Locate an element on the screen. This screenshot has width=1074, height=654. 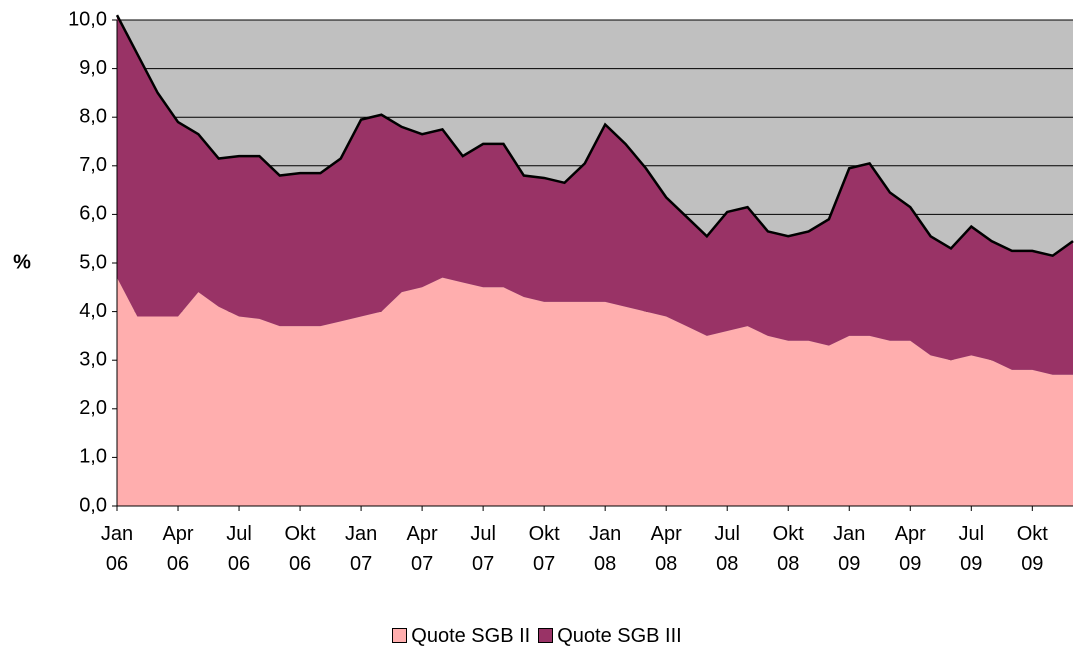
y-tick-label: 9,0 is located at coordinates (93, 68).